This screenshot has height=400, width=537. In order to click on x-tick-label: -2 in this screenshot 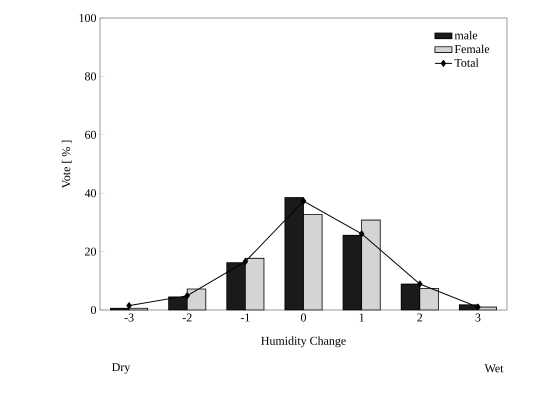, I will do `click(187, 318)`.